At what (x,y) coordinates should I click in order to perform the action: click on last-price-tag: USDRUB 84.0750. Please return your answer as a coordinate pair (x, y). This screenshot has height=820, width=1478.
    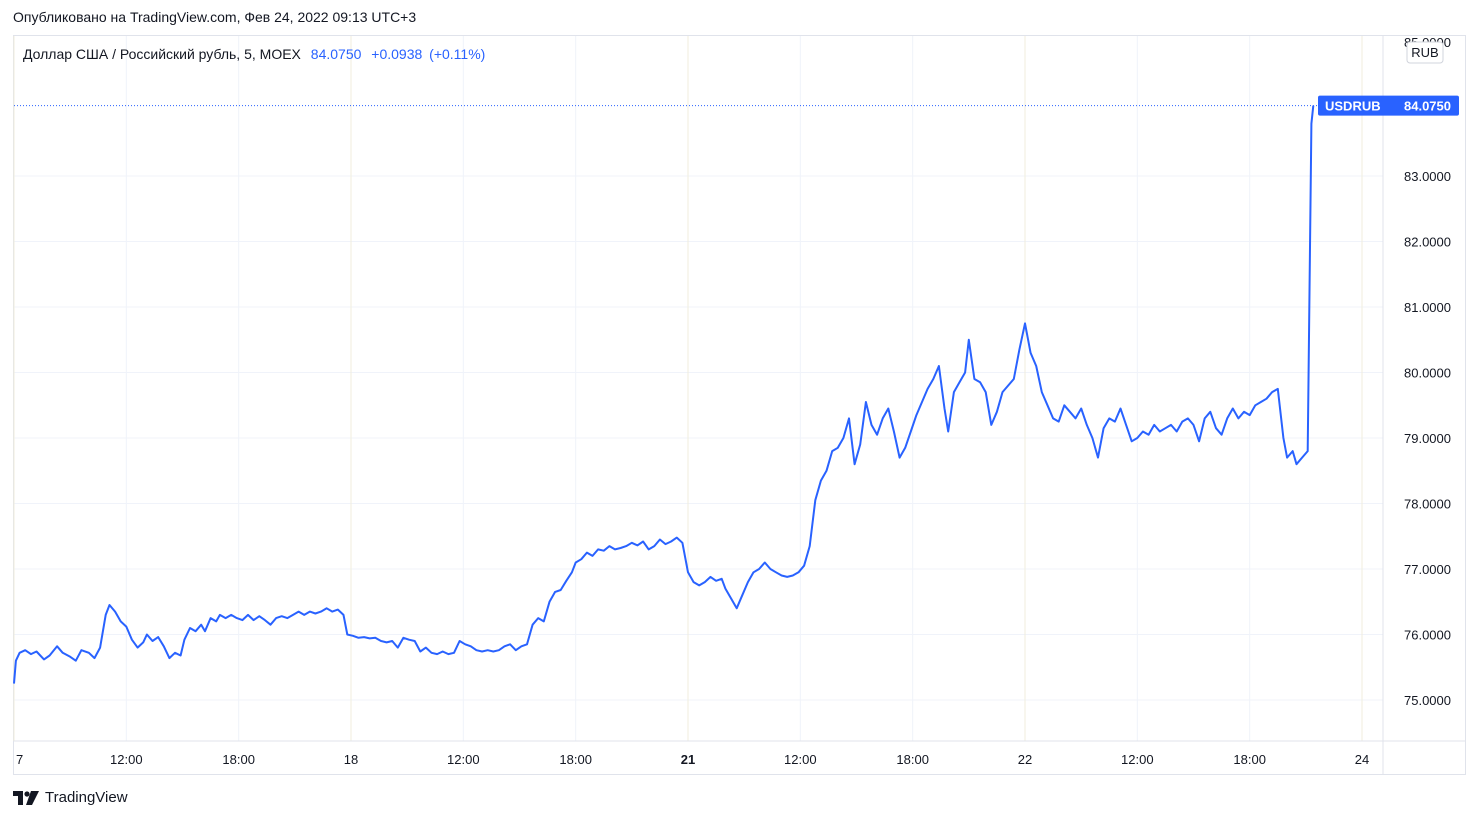
    Looking at the image, I should click on (1388, 105).